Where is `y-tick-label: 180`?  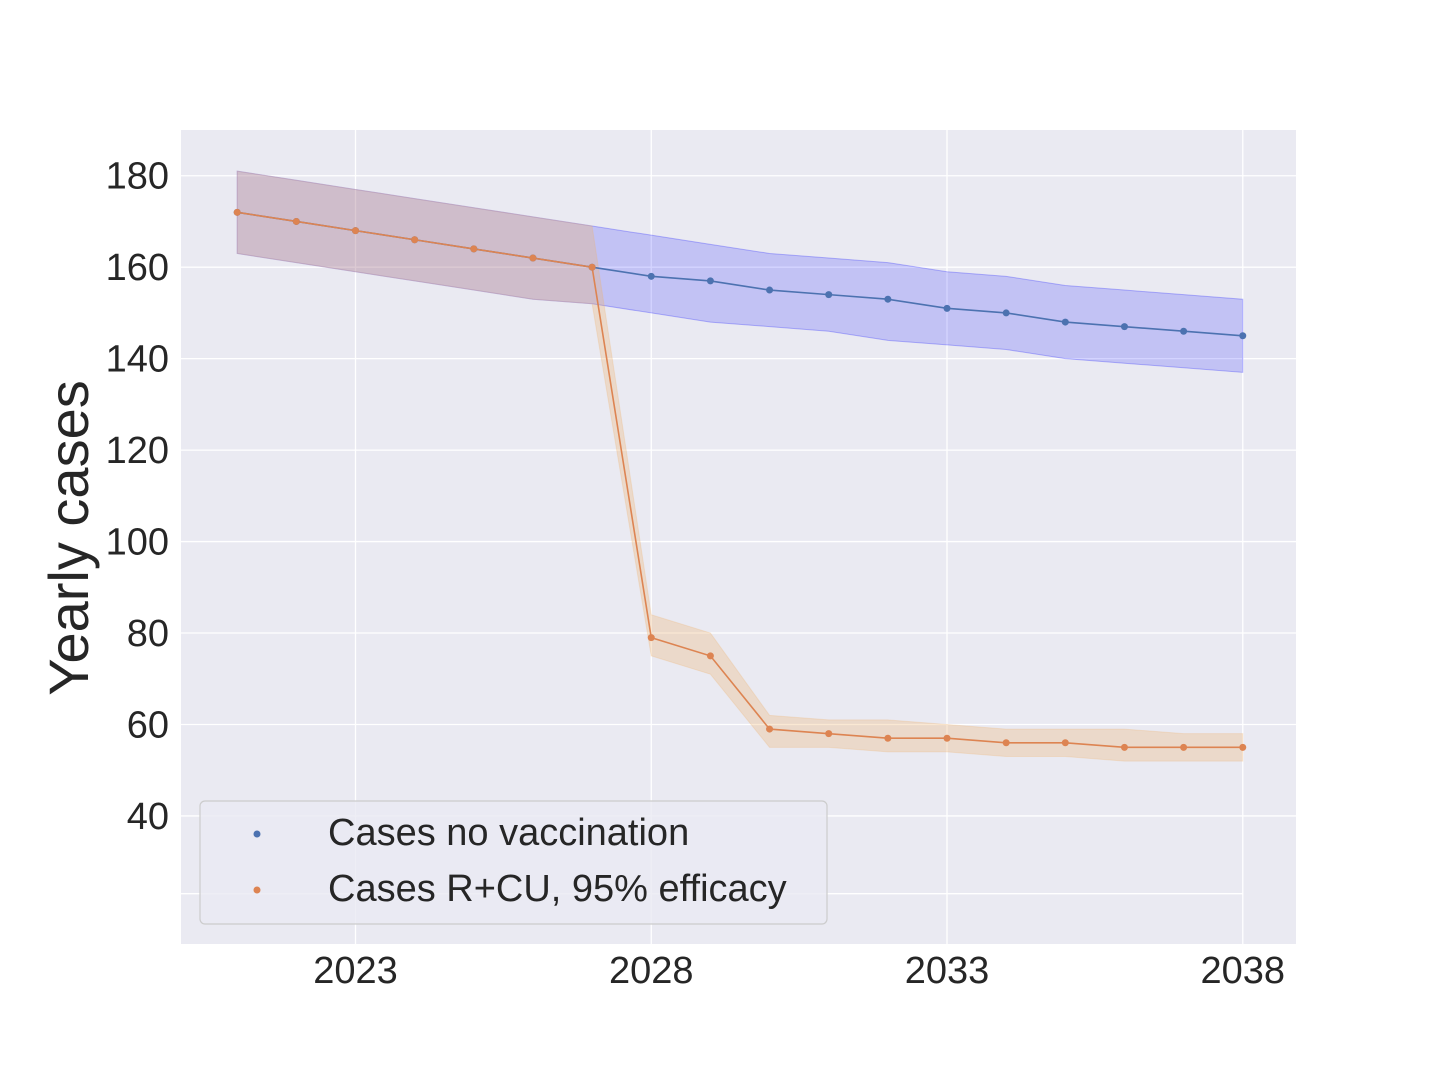
y-tick-label: 180 is located at coordinates (137, 177).